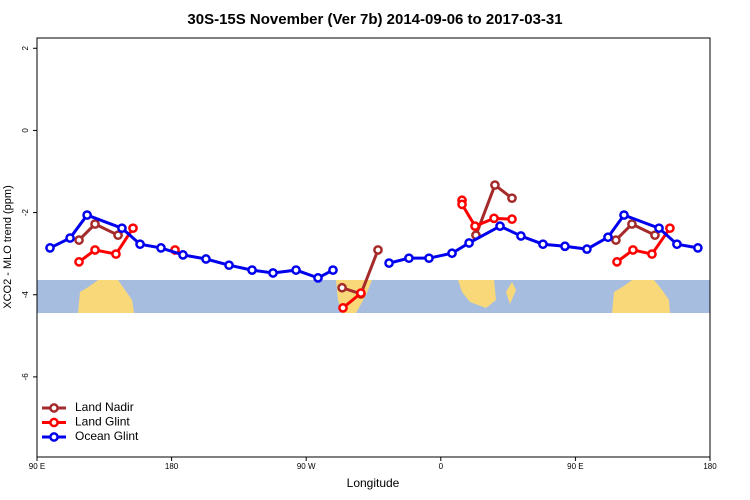 This screenshot has width=750, height=500. Describe the element at coordinates (102, 422) in the screenshot. I see `legend-label: Land Glint` at that location.